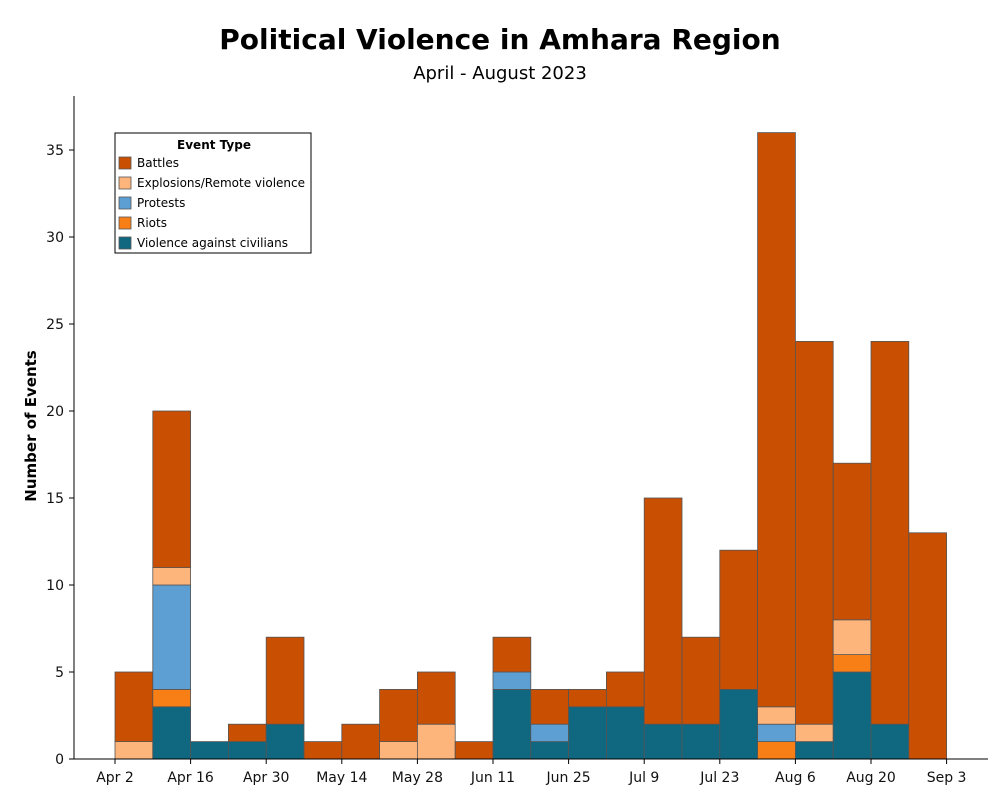  Describe the element at coordinates (663, 741) in the screenshot. I see `bar-segment-jul-9-violence-against-civilians` at that location.